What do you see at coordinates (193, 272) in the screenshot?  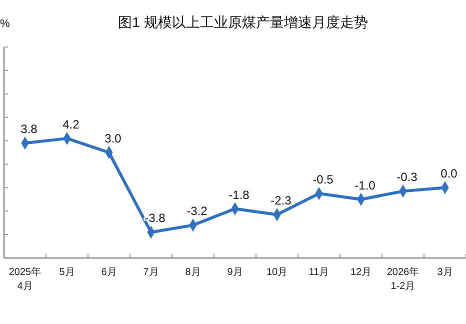 I see `x-tick-label: 8月` at bounding box center [193, 272].